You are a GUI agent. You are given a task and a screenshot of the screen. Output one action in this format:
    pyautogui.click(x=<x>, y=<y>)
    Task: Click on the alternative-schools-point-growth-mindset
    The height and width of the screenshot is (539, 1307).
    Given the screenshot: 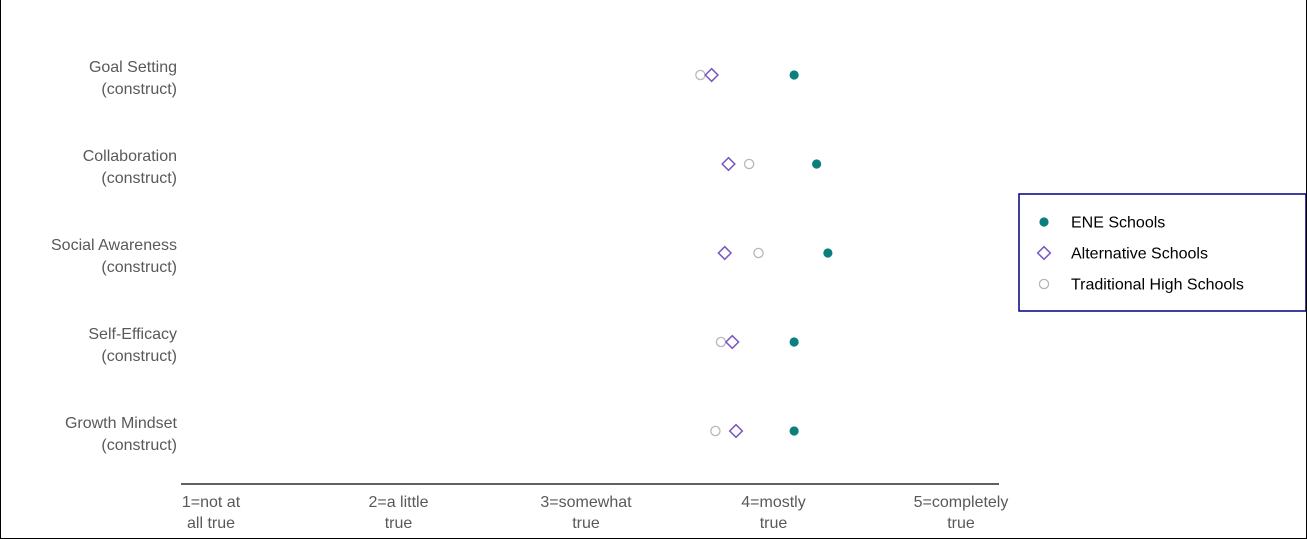 What is the action you would take?
    pyautogui.click(x=736, y=431)
    